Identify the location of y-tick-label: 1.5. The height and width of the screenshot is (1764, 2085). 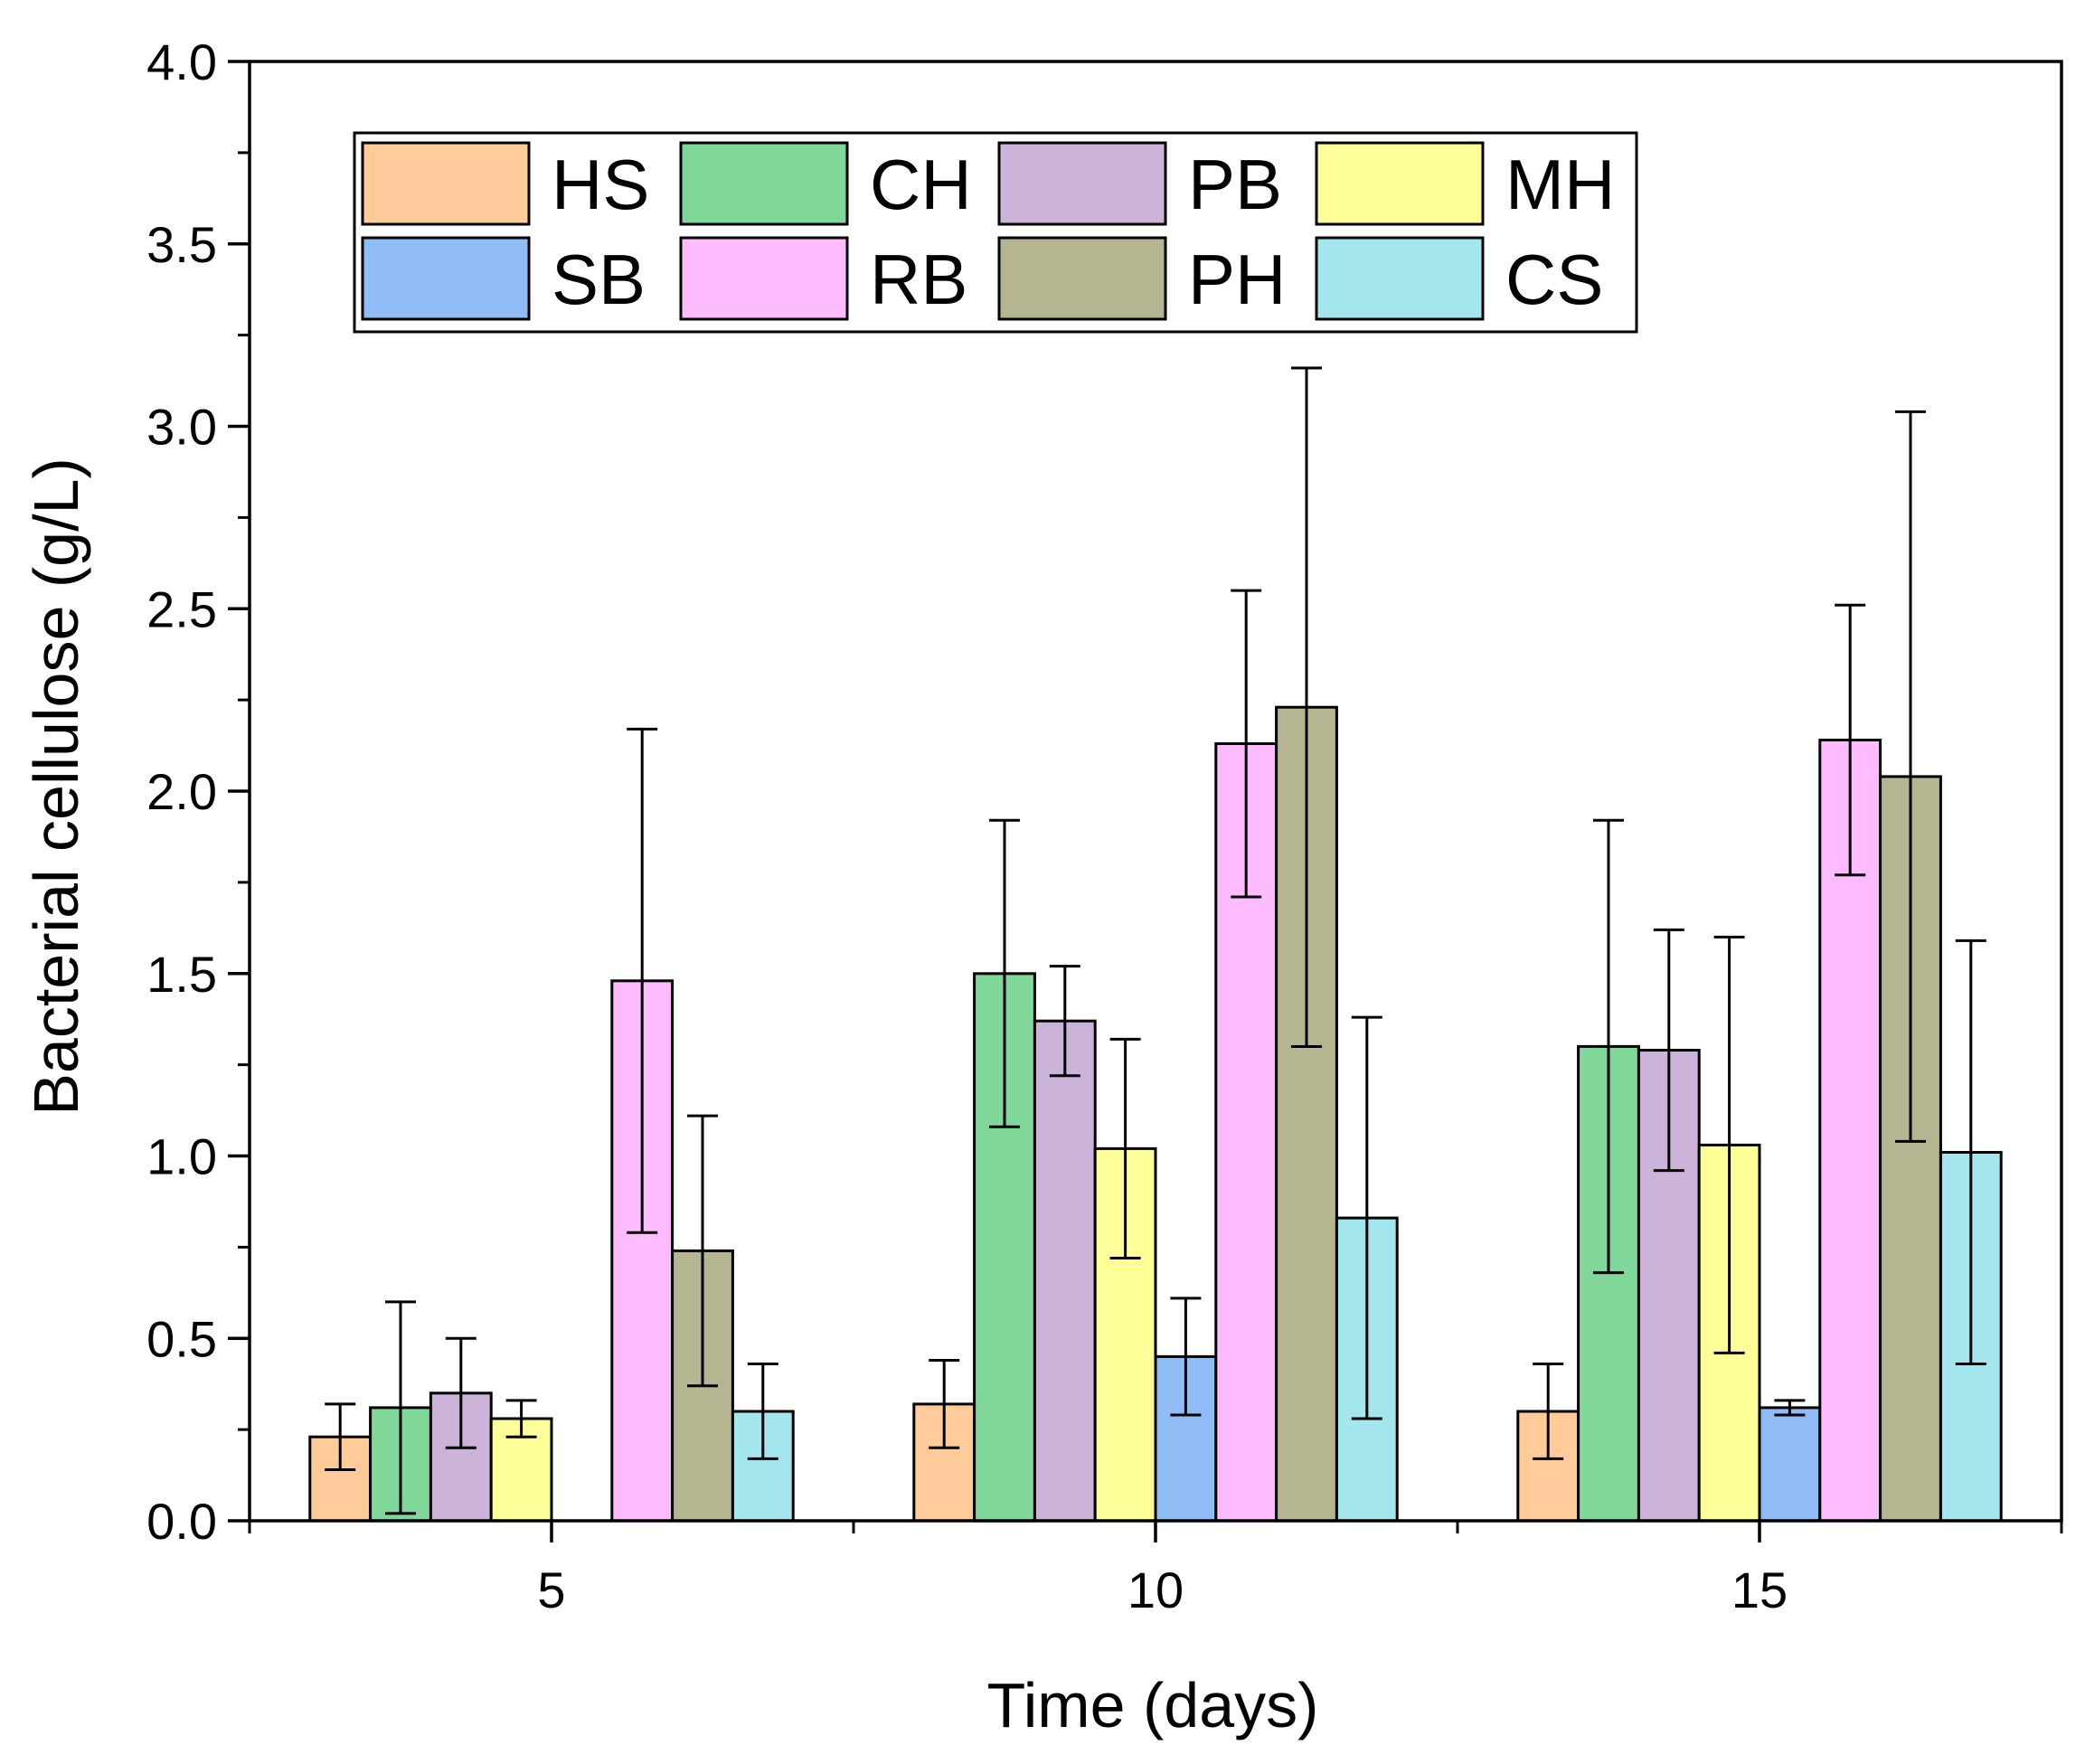
(181, 975).